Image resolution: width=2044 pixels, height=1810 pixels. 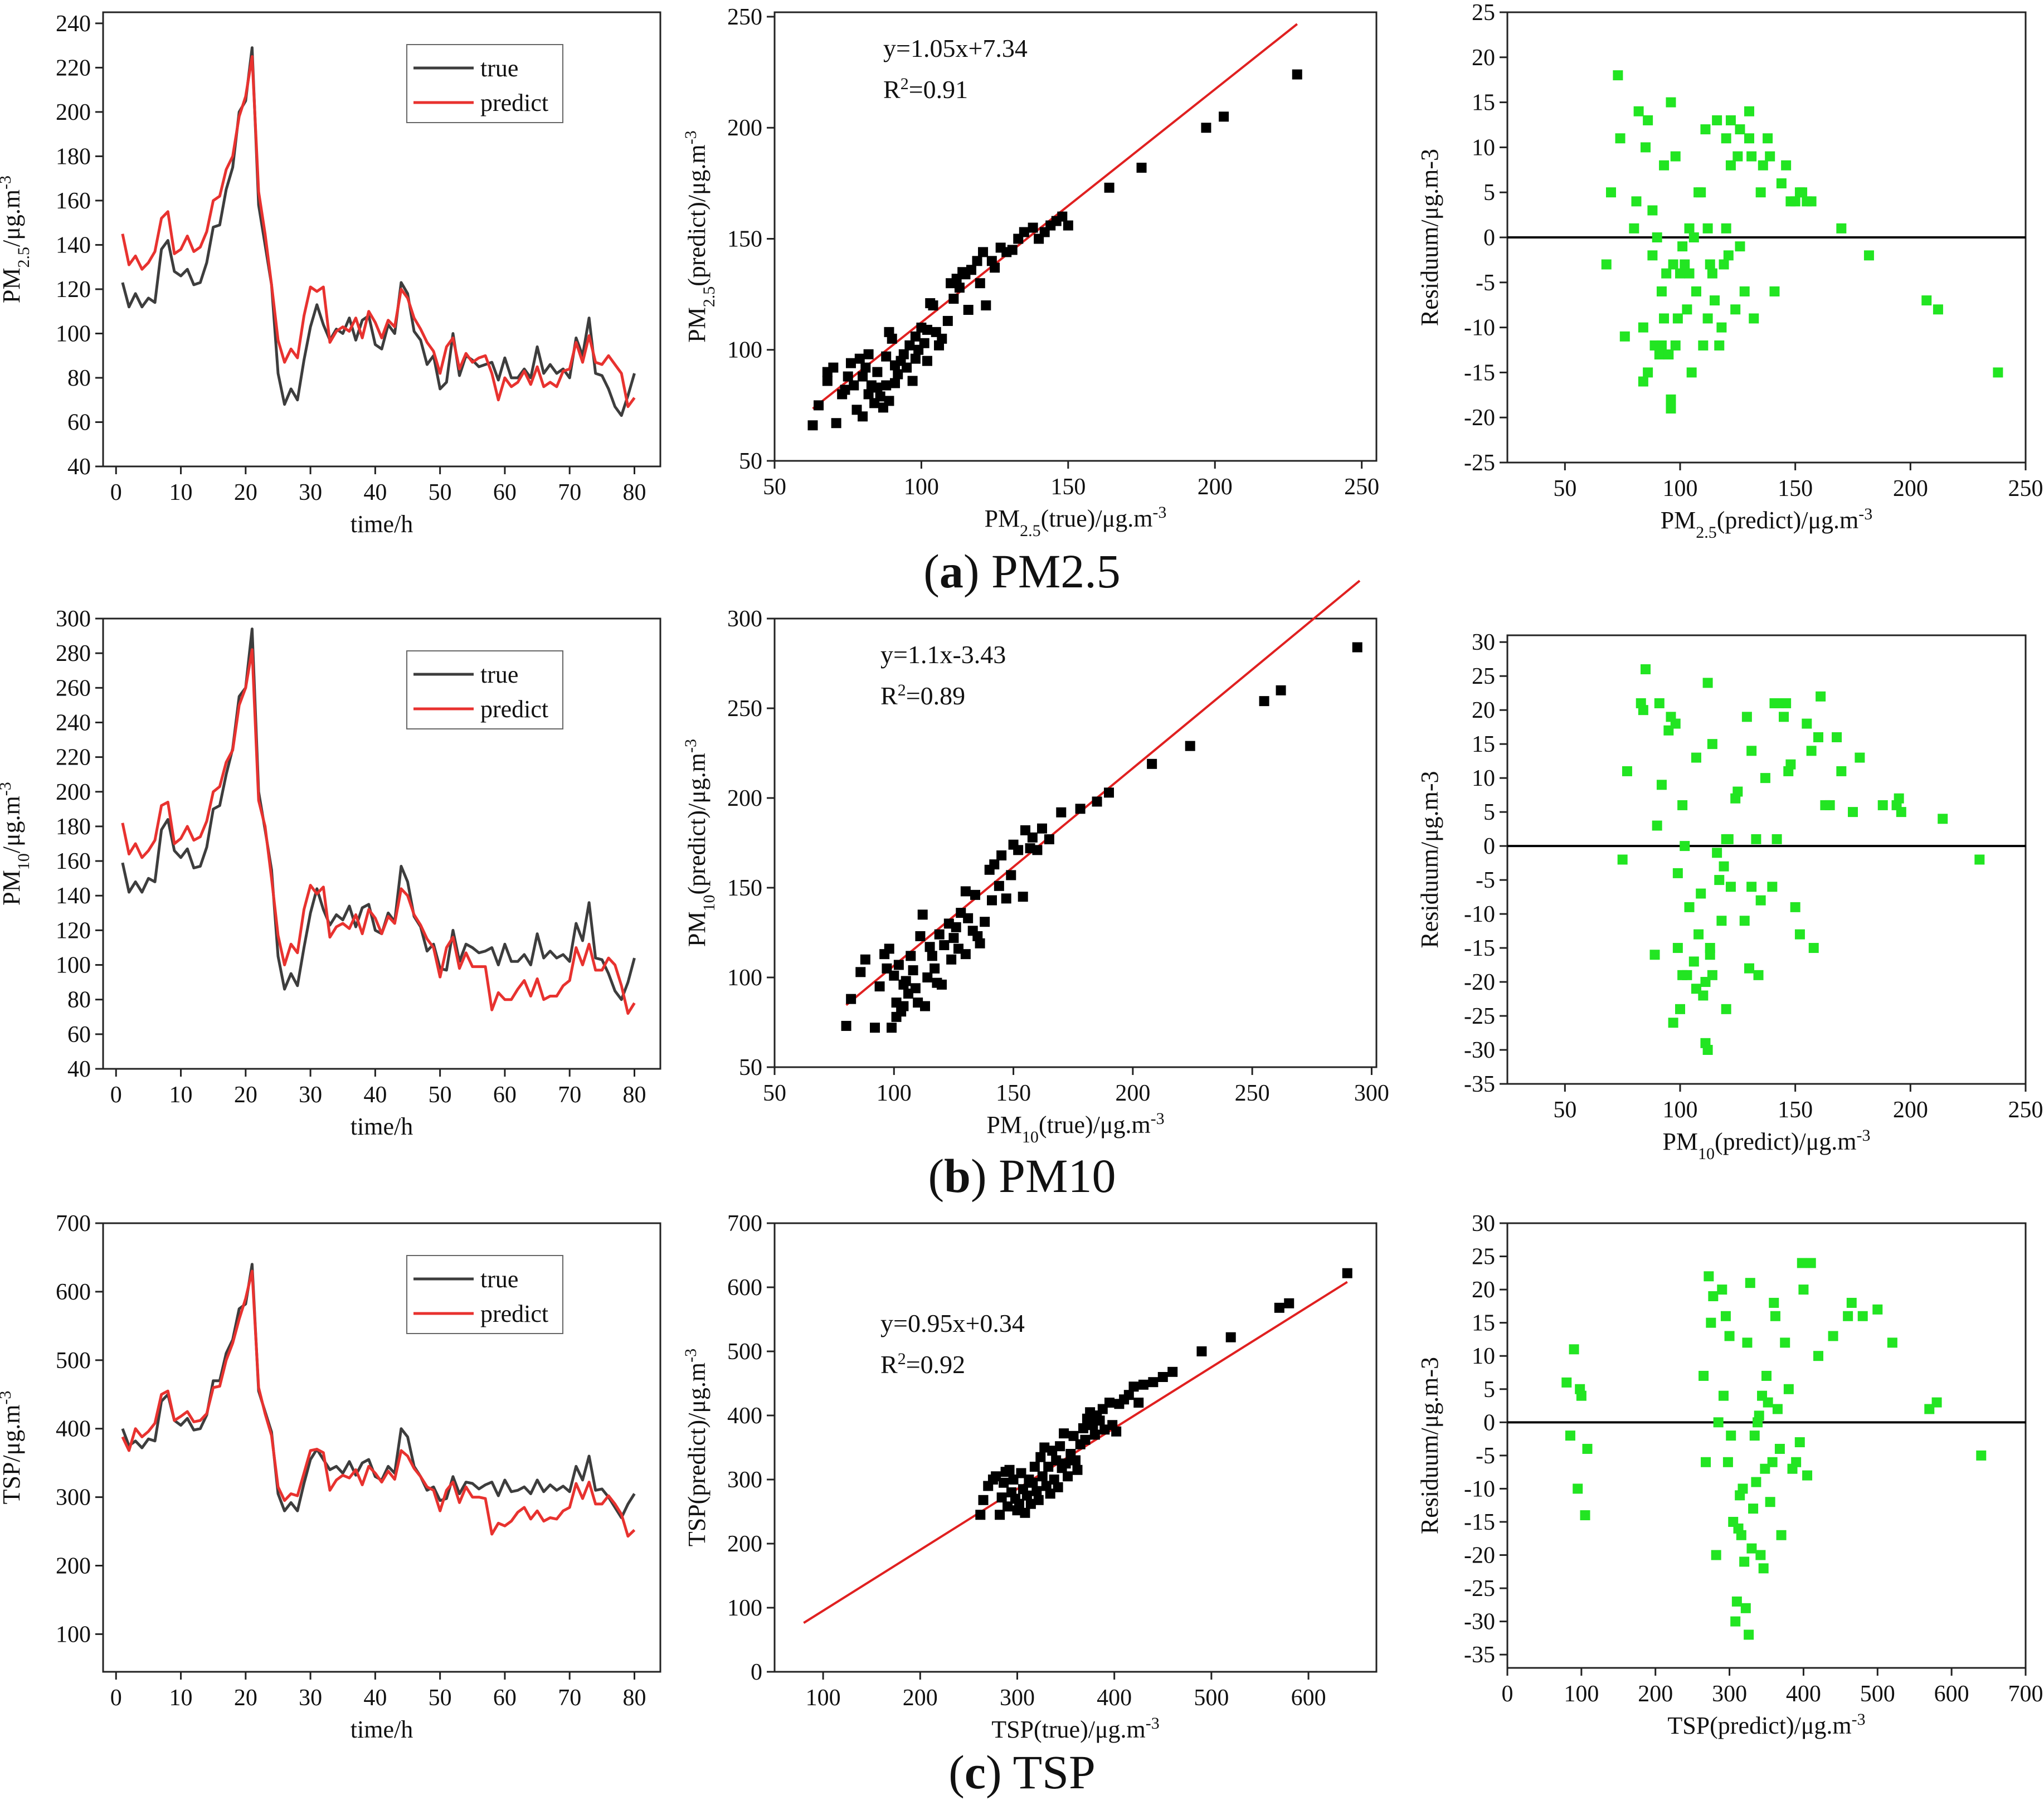 What do you see at coordinates (1480, 1050) in the screenshot?
I see `y-tick-label: -30` at bounding box center [1480, 1050].